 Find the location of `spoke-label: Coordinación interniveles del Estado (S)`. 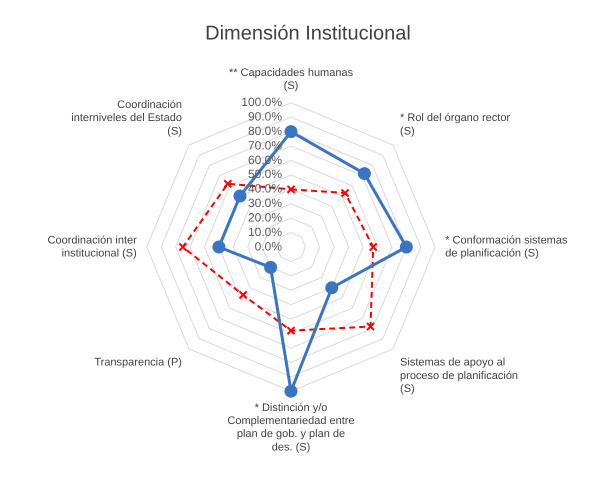

spoke-label: Coordinación interniveles del Estado (S) is located at coordinates (126, 118).